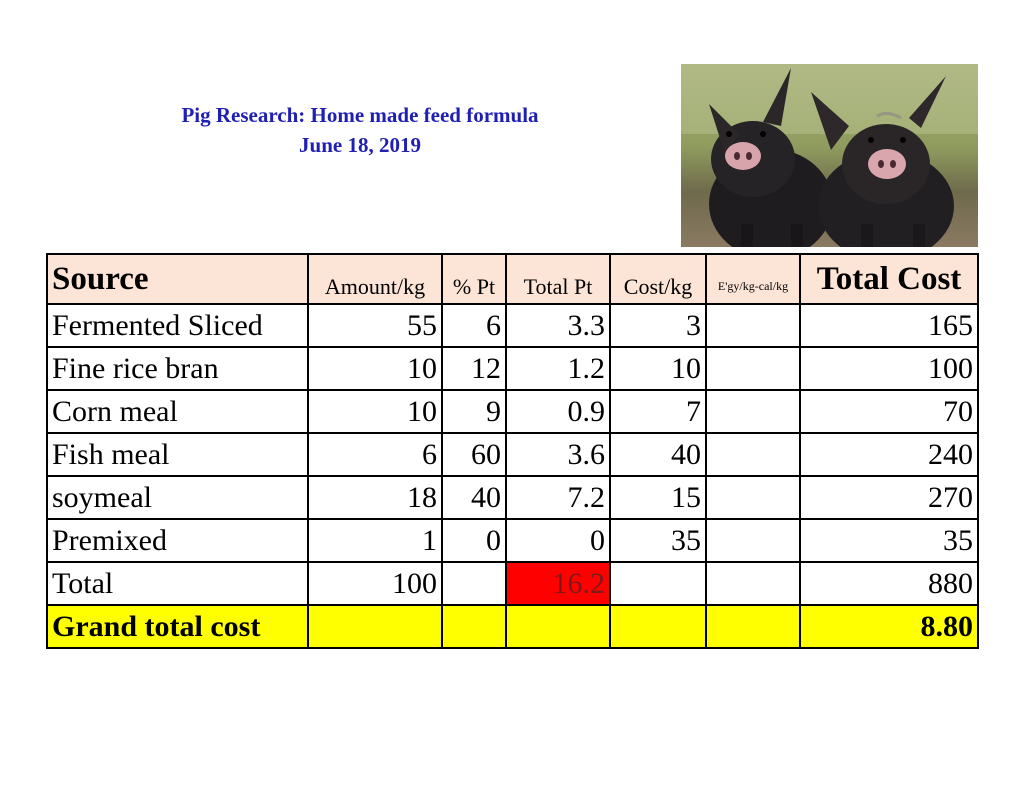 The image size is (1024, 791). I want to click on table-row: Premixed 1 0 0 35 35, so click(512, 540).